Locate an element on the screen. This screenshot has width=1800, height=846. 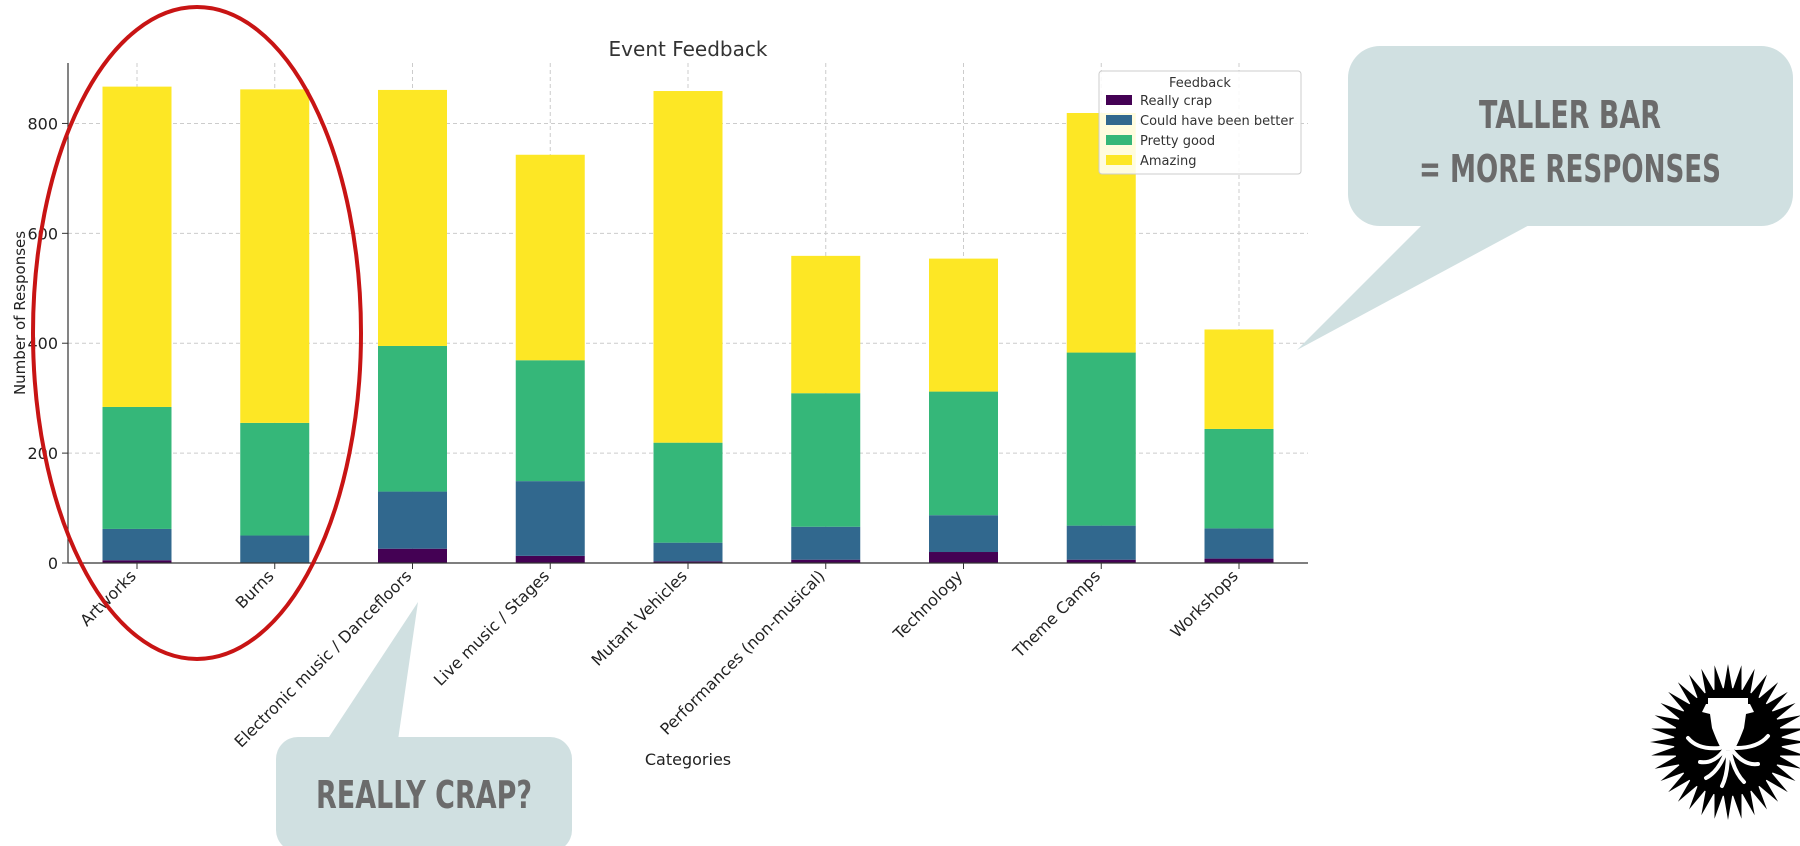
x-tick-label: Technology is located at coordinates (928, 605).